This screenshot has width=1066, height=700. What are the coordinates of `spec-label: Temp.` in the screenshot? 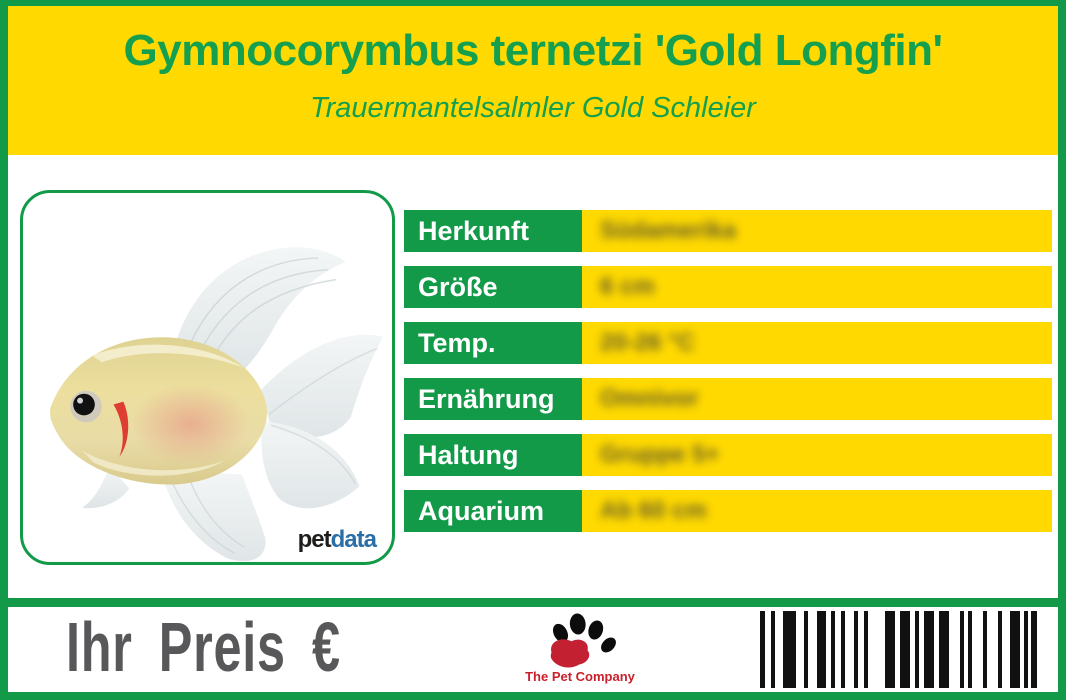 It's located at (493, 343).